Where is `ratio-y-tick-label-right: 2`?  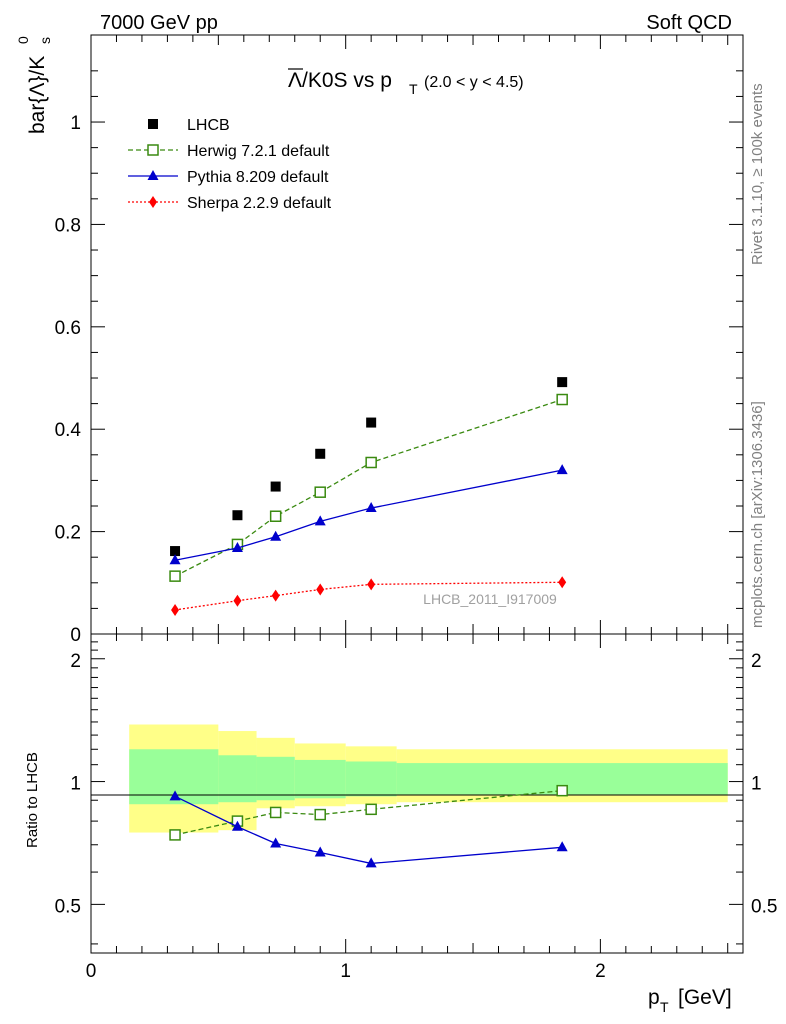 ratio-y-tick-label-right: 2 is located at coordinates (756, 661).